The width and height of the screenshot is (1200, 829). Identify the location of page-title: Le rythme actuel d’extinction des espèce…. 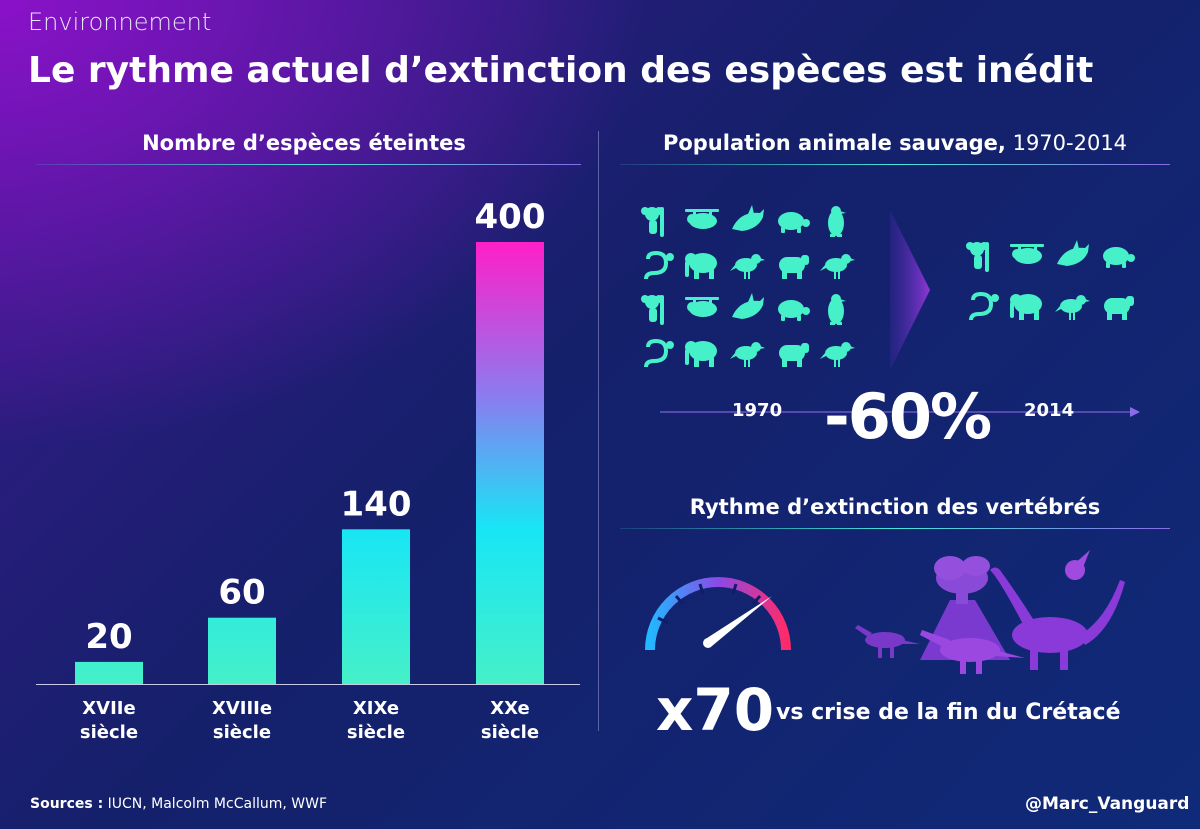
(561, 70).